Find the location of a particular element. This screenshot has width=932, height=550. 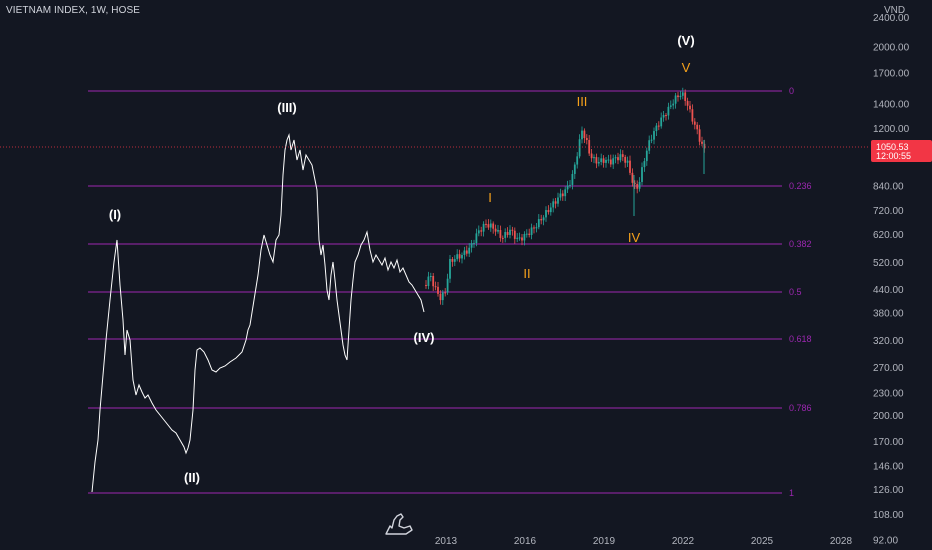

time-tick: 2028 is located at coordinates (841, 541).